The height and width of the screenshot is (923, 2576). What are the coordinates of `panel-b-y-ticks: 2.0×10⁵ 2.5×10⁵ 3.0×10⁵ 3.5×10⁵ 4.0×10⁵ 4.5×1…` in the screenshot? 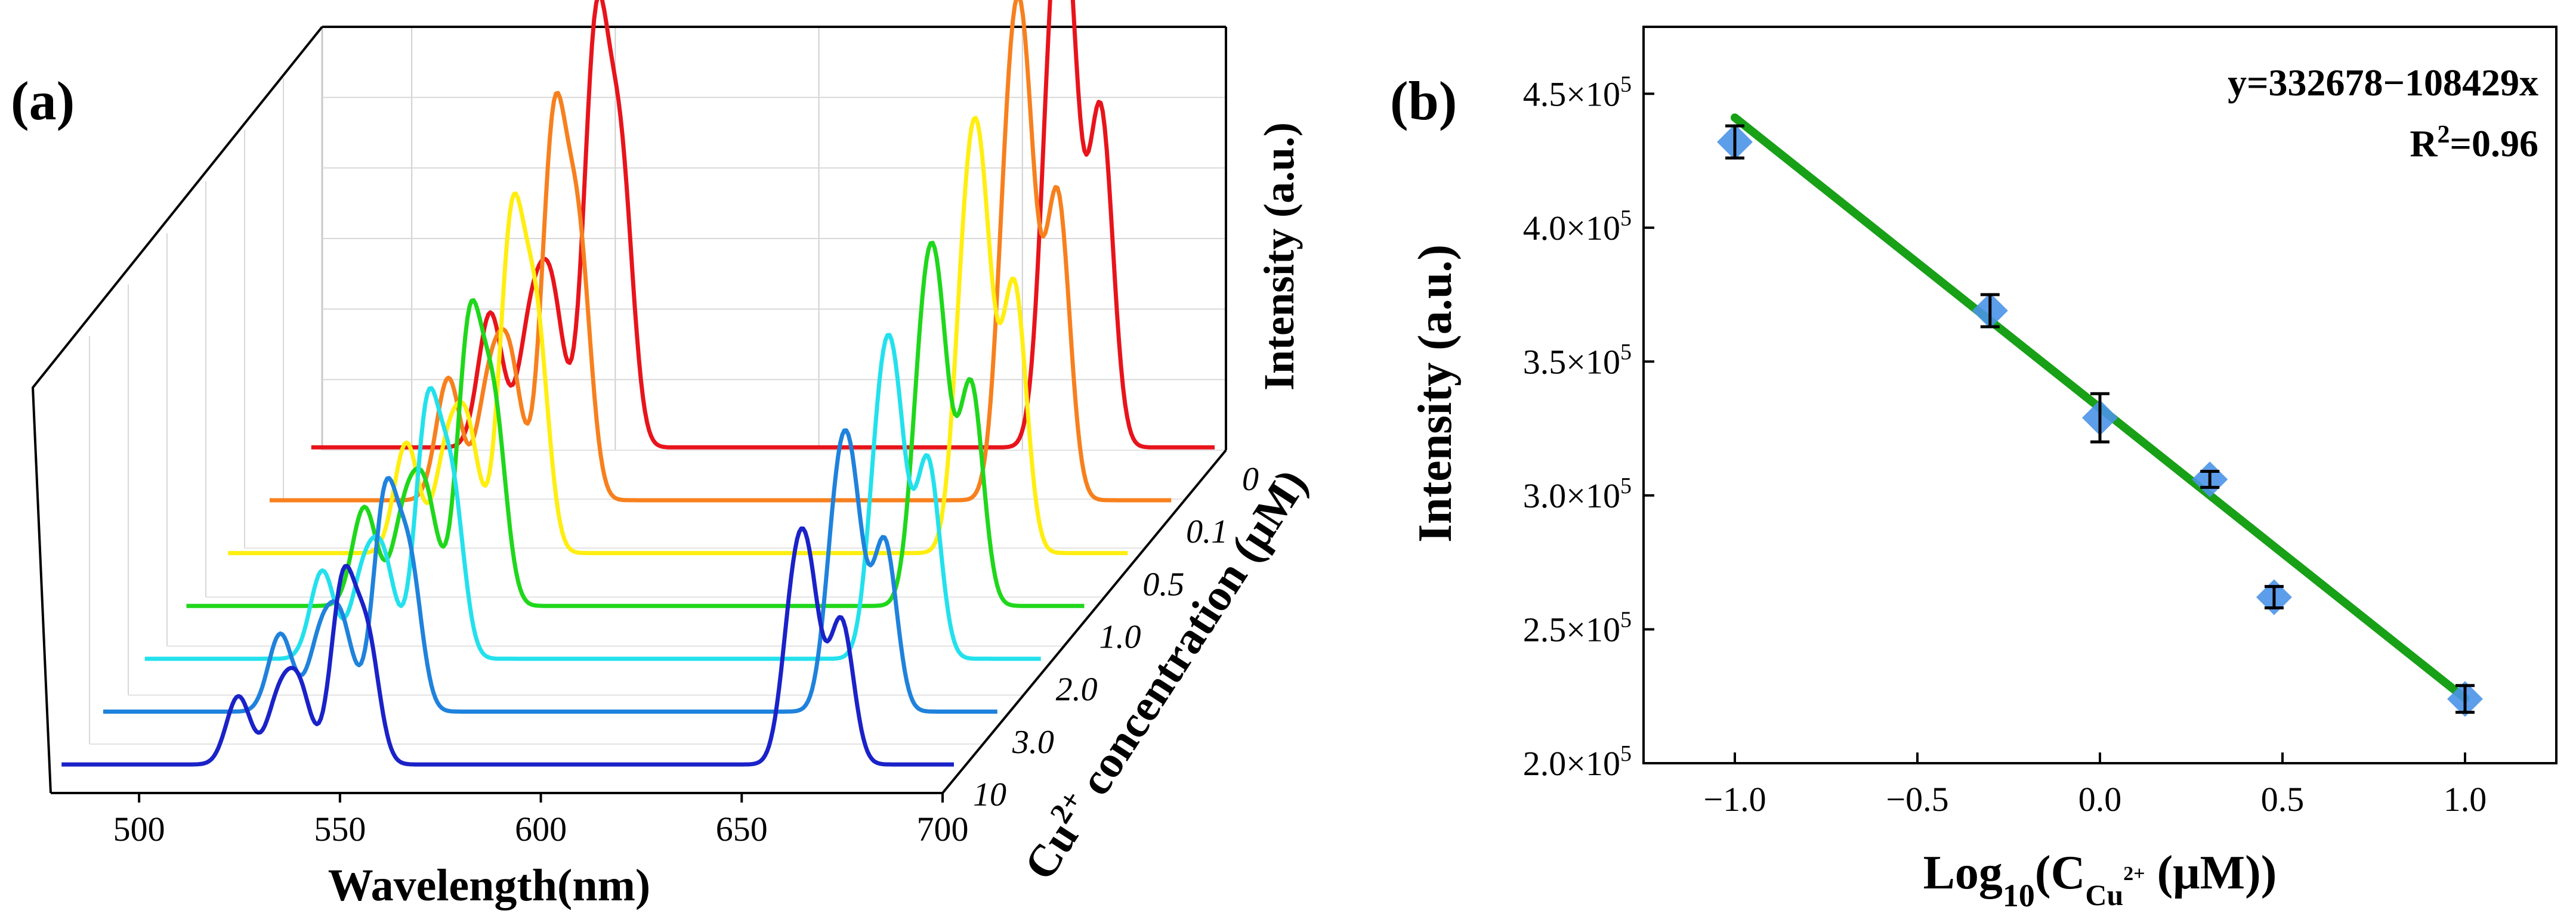 It's located at (1588, 427).